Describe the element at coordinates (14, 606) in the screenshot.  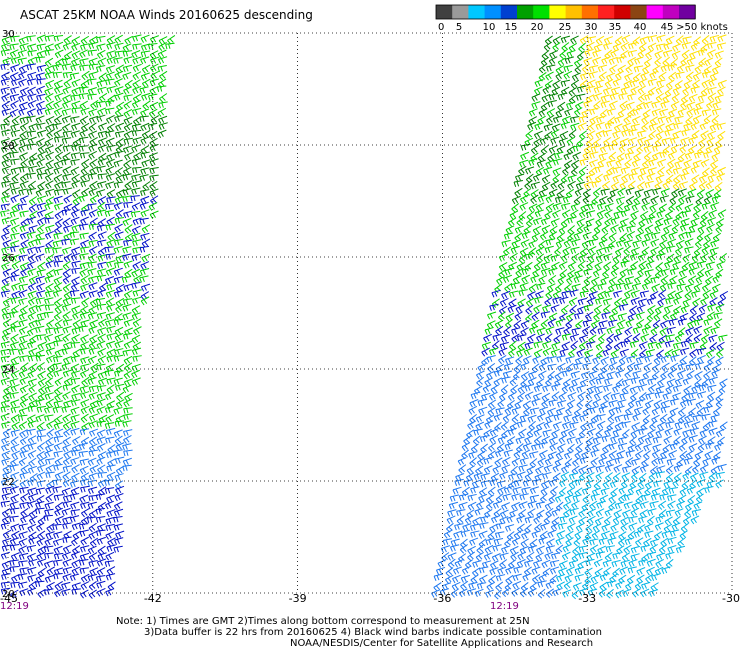
I see `swath-time-label: 12:19` at that location.